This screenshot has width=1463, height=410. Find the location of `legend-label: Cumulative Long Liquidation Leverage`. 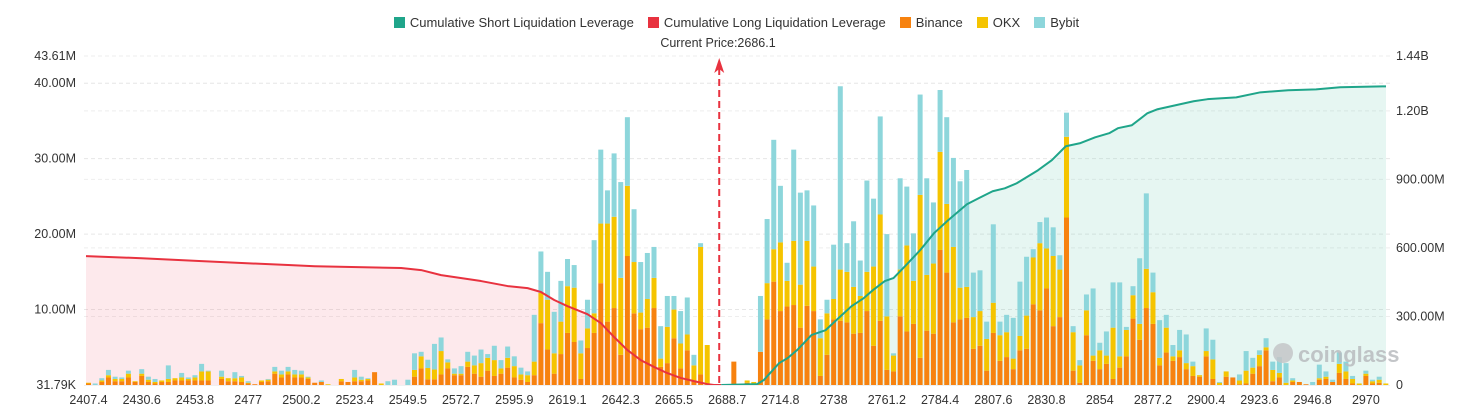

legend-label: Cumulative Long Liquidation Leverage is located at coordinates (774, 22).